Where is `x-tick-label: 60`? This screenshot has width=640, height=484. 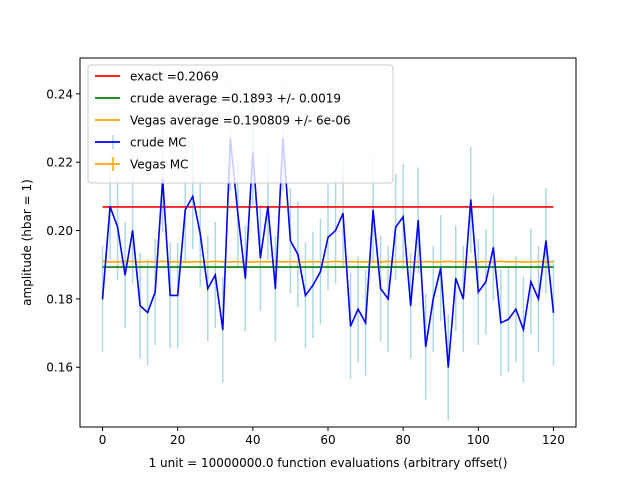
x-tick-label: 60 is located at coordinates (327, 440).